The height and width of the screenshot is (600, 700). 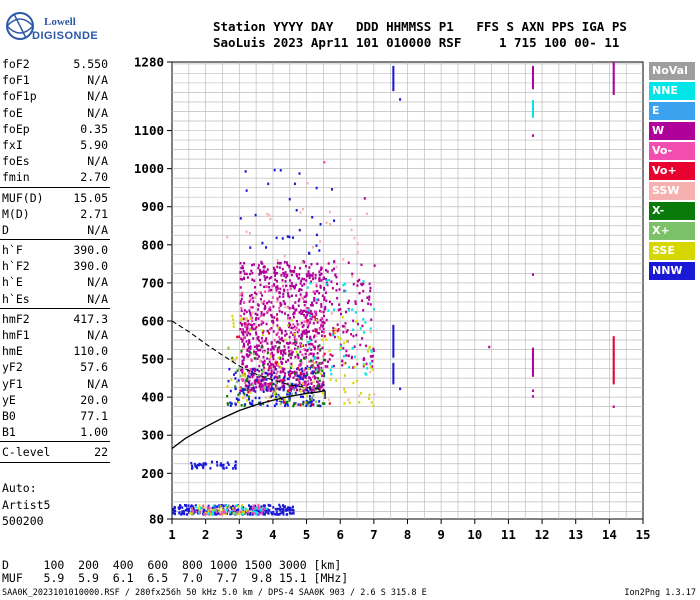 What do you see at coordinates (90, 250) in the screenshot?
I see `param-value: 390.0` at bounding box center [90, 250].